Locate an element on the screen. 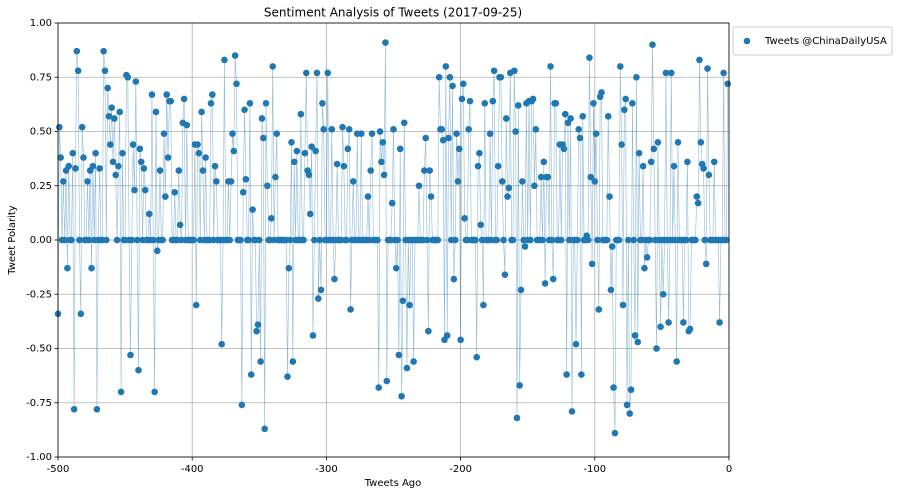 The width and height of the screenshot is (899, 496). y-tick-label: 0.50 is located at coordinates (41, 132).